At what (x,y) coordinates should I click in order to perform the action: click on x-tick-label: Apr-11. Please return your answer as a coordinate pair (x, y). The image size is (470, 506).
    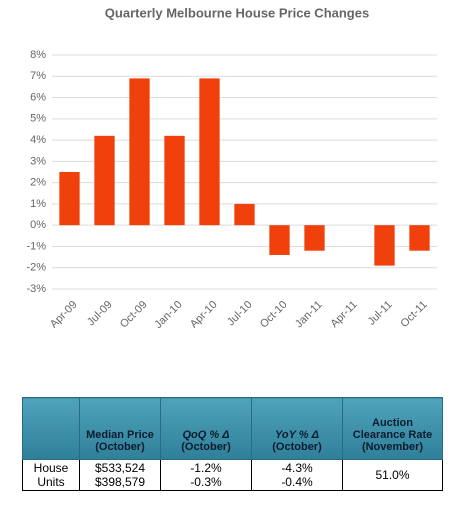
    Looking at the image, I should click on (343, 314).